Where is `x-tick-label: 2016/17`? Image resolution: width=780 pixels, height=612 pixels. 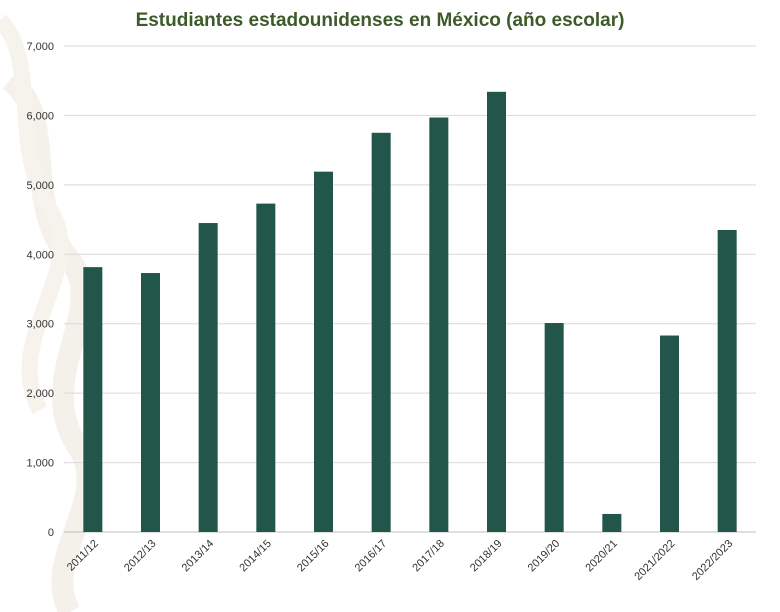 x-tick-label: 2016/17 is located at coordinates (371, 556).